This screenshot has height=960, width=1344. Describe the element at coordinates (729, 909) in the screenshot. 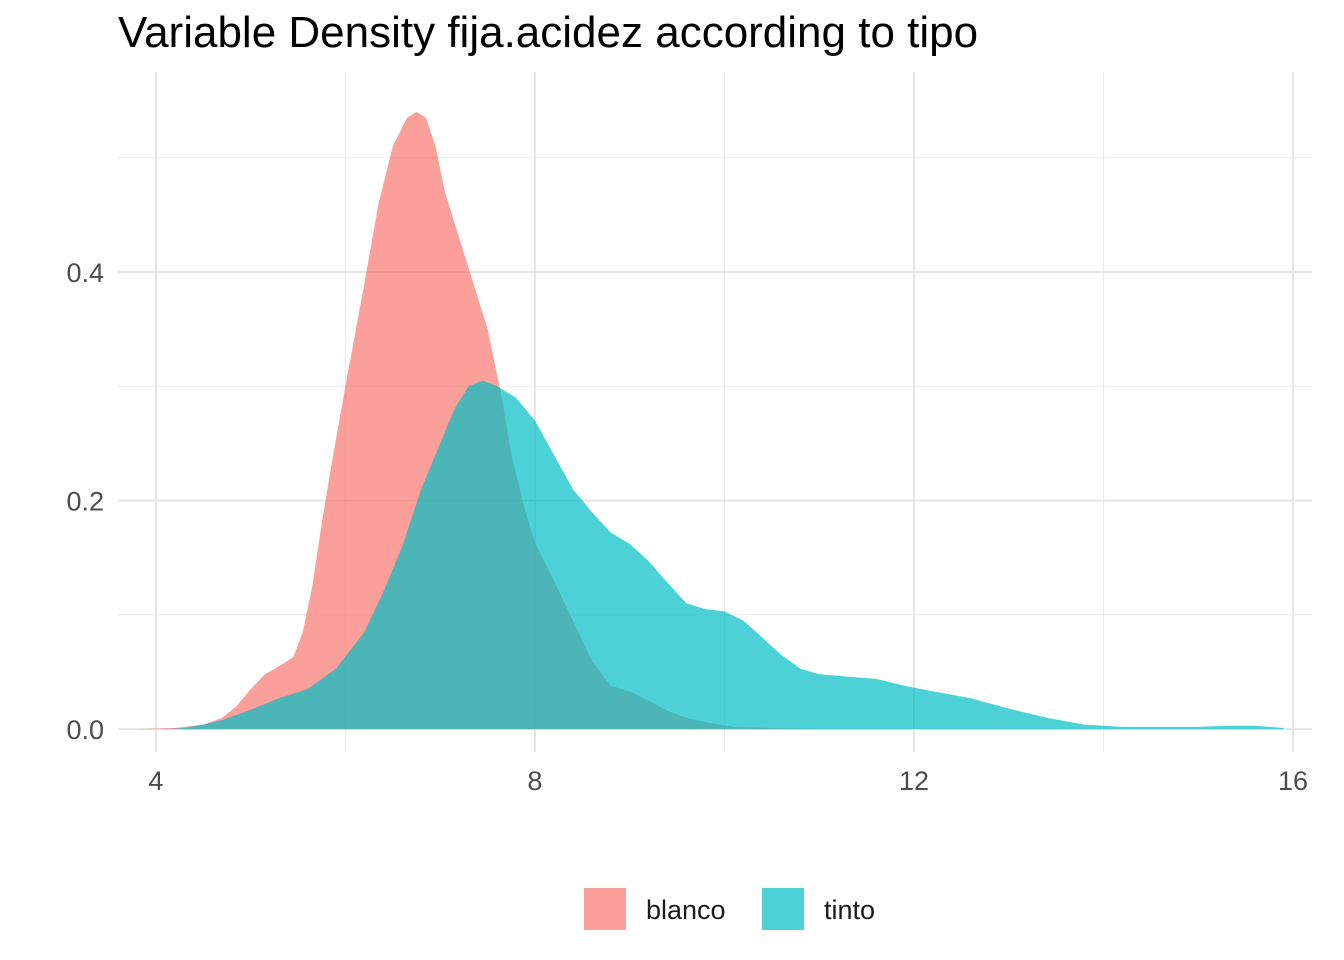

I see `legend: blanco tinto` at that location.